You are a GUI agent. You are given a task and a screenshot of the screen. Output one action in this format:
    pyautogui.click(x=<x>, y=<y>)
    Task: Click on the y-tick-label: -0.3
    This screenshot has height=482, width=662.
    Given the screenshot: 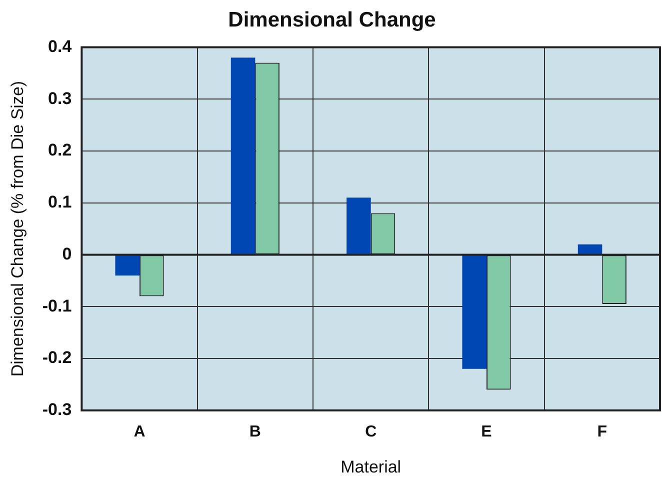 What is the action you would take?
    pyautogui.click(x=57, y=410)
    